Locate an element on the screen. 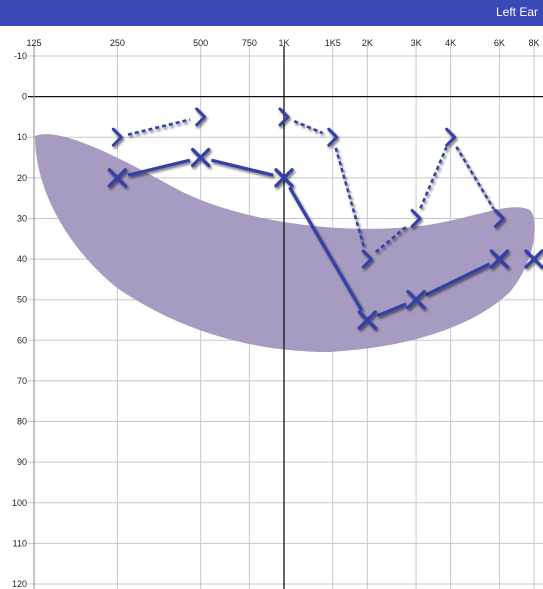 Image resolution: width=543 pixels, height=589 pixels. chart-title: Left Ear is located at coordinates (517, 12).